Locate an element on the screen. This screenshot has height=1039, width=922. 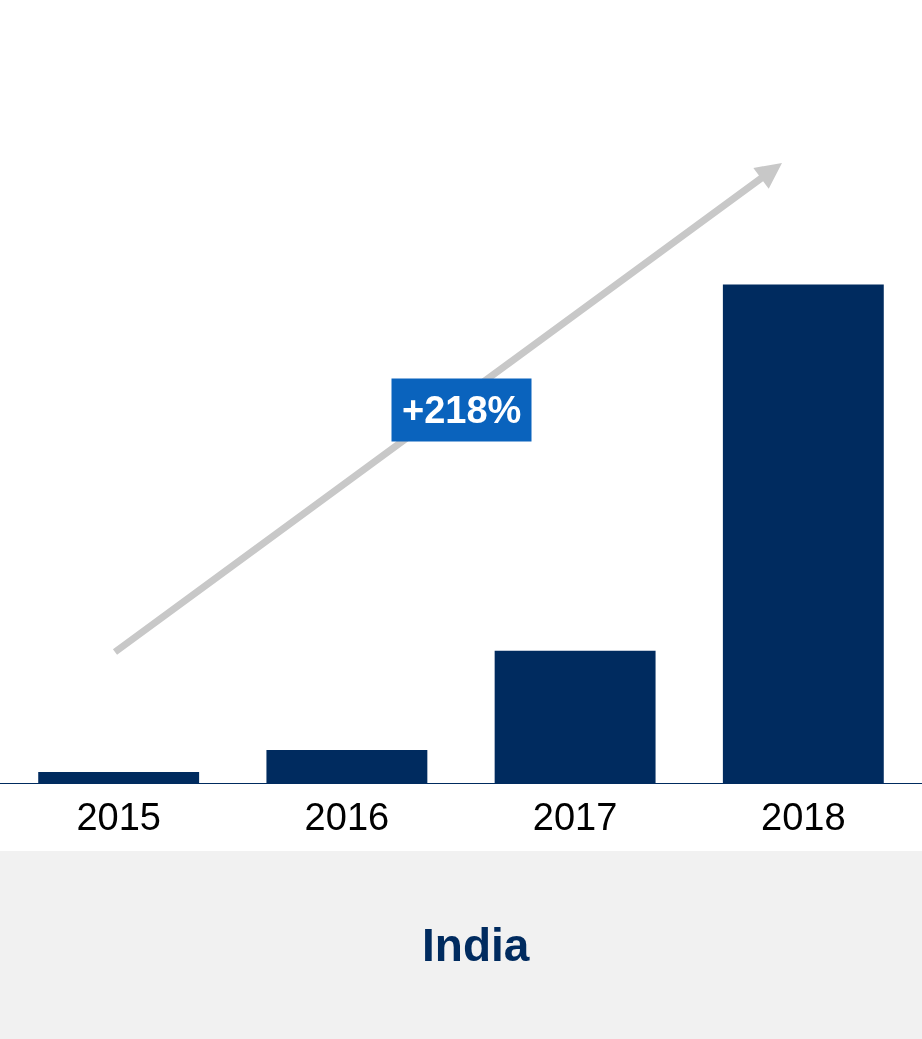
x-tick-label: 2015 is located at coordinates (118, 816).